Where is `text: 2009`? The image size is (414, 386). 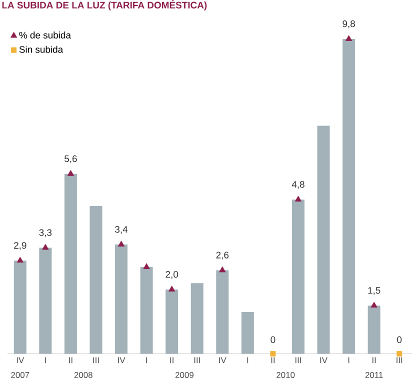
text: 2009 is located at coordinates (184, 375).